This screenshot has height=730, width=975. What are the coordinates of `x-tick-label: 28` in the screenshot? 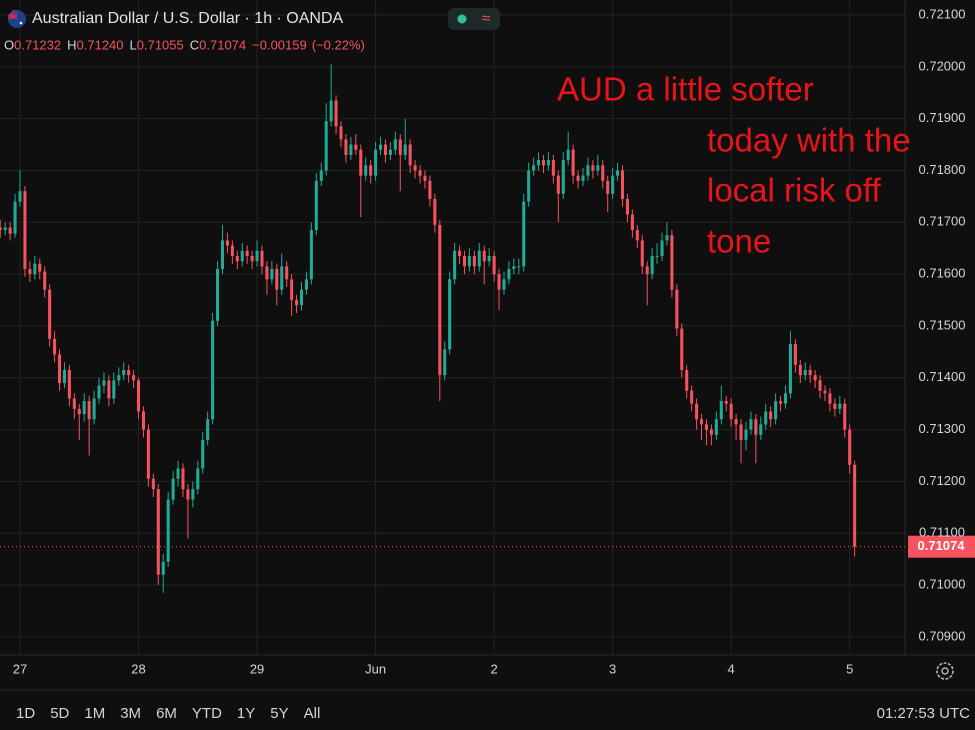 It's located at (138, 668).